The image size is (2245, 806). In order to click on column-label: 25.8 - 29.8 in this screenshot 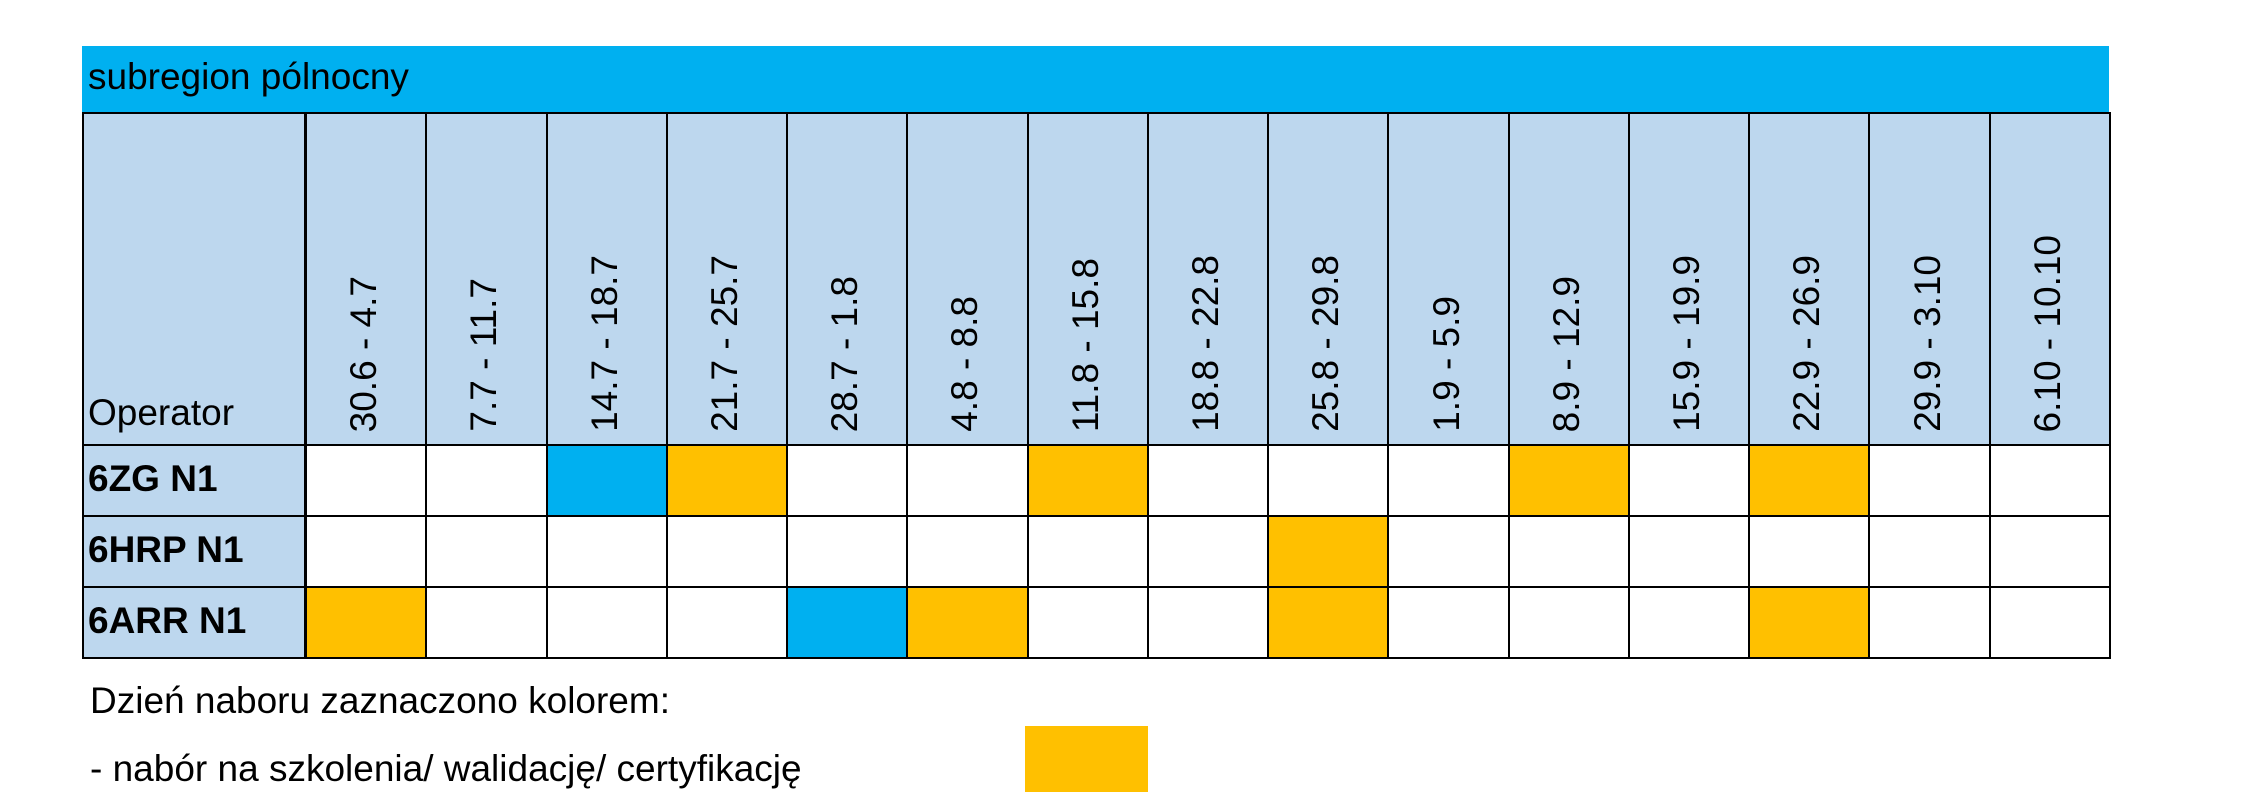, I will do `click(1326, 343)`.